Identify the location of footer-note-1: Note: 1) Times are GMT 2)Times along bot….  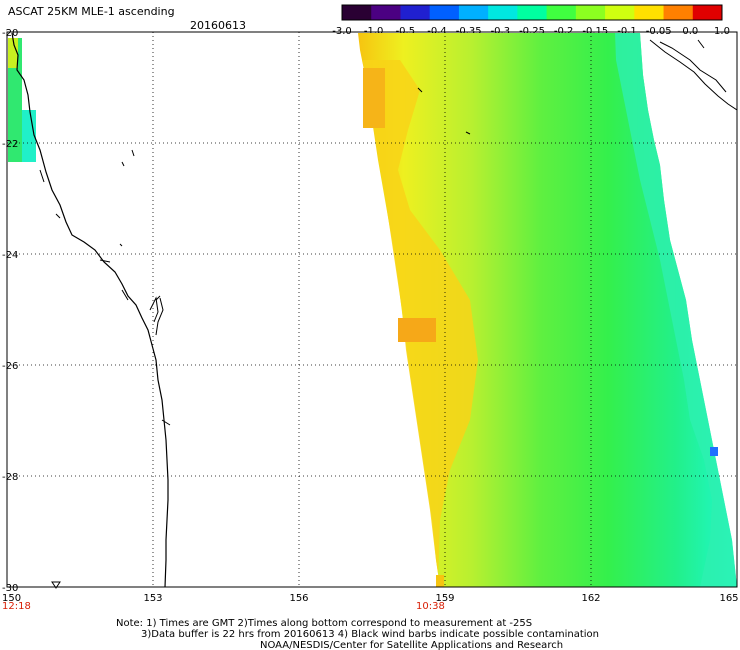
(324, 623).